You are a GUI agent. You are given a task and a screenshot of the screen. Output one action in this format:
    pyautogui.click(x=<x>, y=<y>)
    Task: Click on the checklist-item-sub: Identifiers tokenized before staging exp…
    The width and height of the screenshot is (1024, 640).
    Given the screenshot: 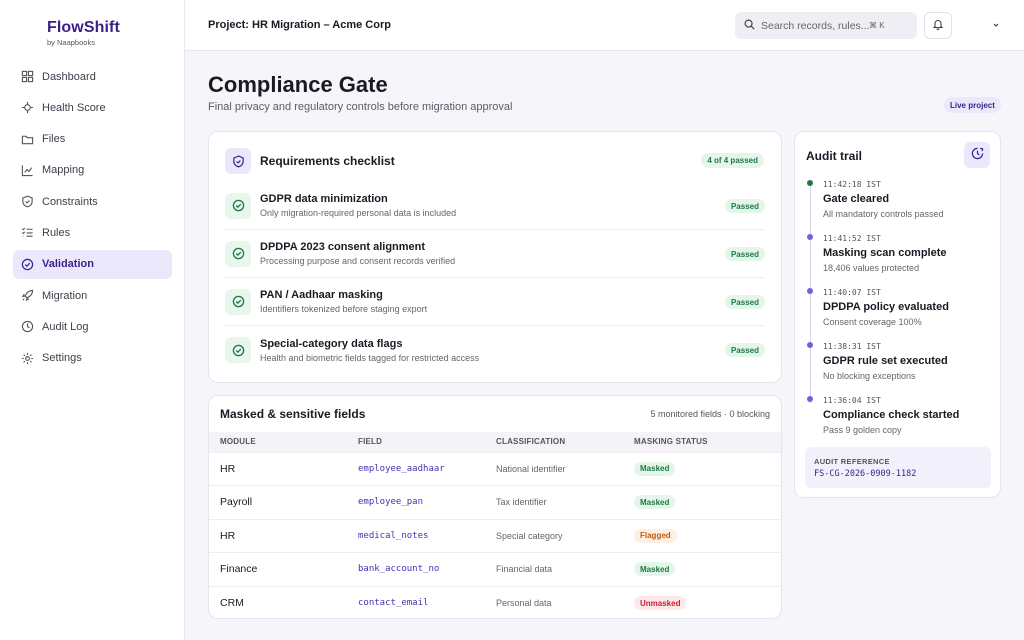 What is the action you would take?
    pyautogui.click(x=344, y=309)
    